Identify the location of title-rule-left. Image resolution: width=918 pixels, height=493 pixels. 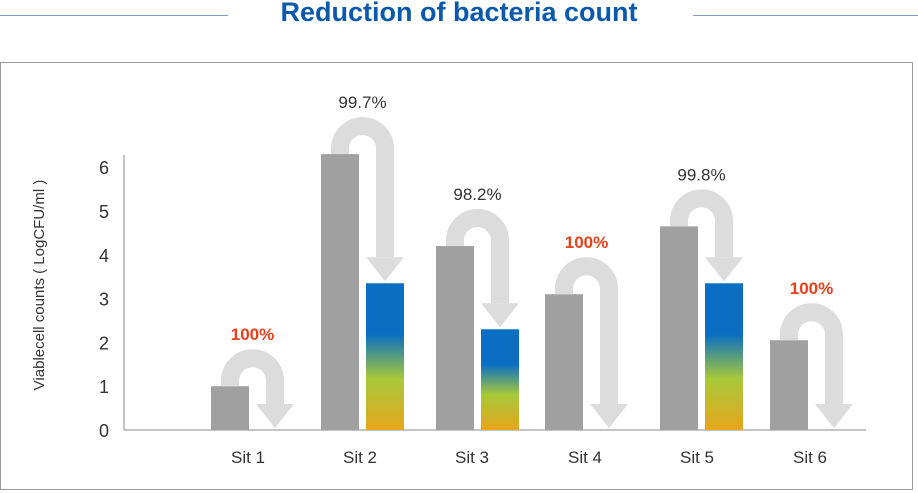
(114, 15).